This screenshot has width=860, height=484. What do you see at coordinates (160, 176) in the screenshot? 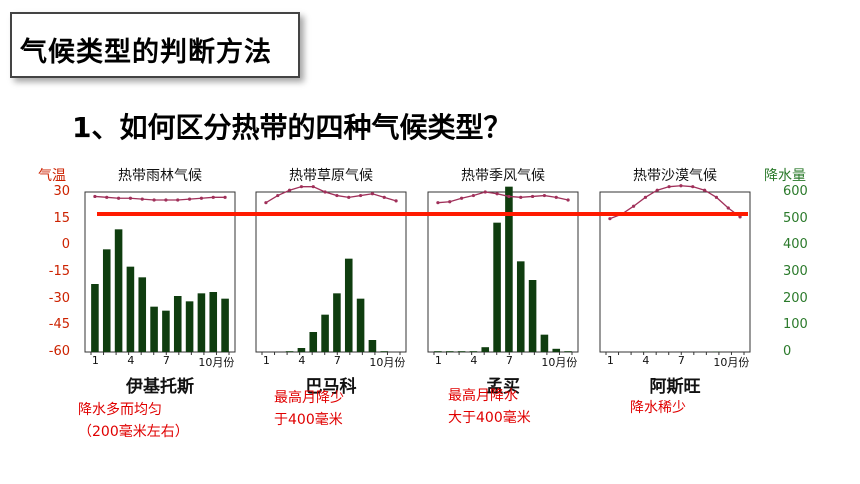
I see `chart-title: 热带雨林气候` at bounding box center [160, 176].